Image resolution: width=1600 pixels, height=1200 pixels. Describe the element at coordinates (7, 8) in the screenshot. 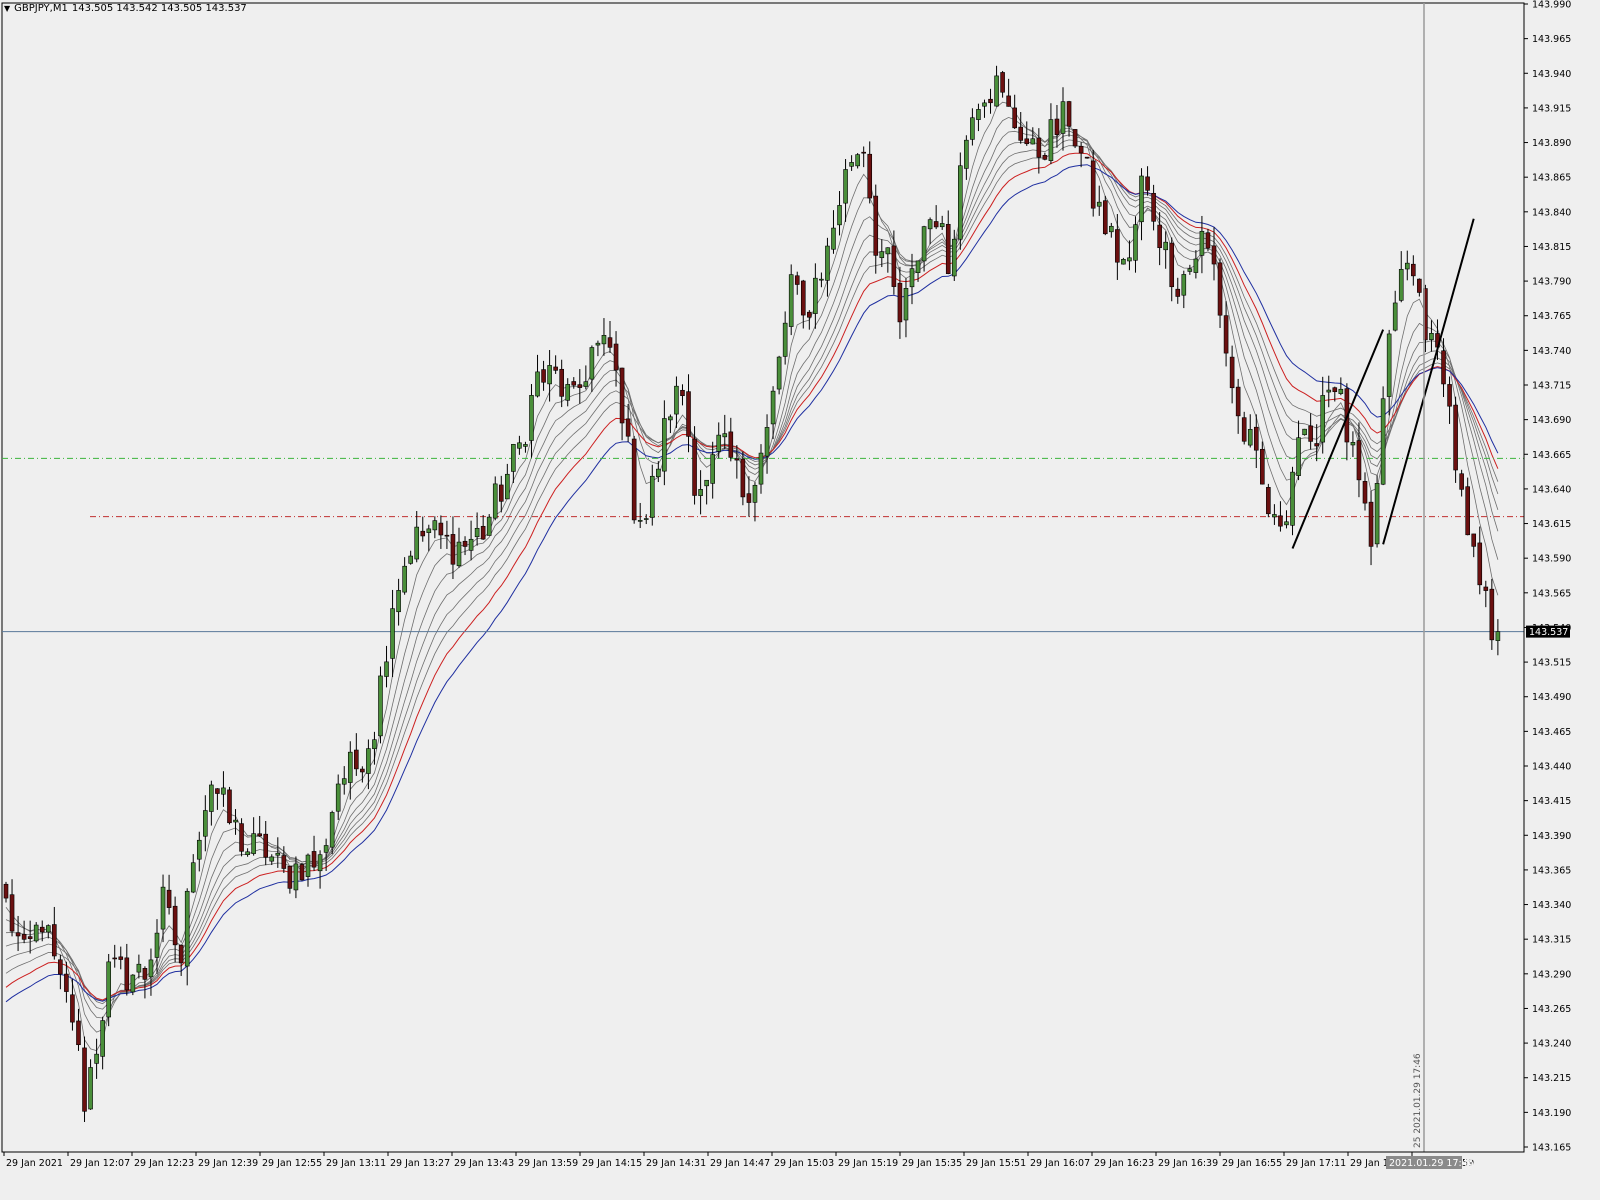

I see `triangle-down-icon: ▼` at that location.